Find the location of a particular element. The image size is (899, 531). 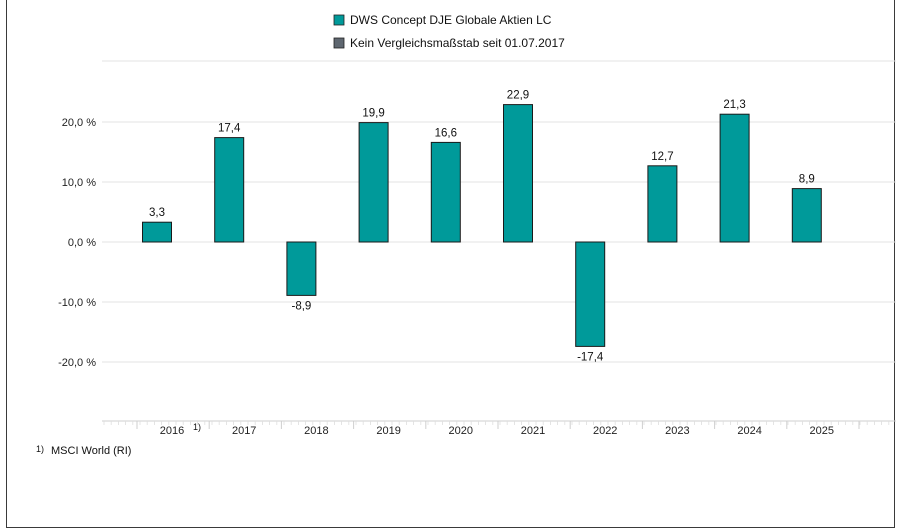

legend-item-fund: DWS Concept DJE Globale Aktien LC is located at coordinates (442, 20).